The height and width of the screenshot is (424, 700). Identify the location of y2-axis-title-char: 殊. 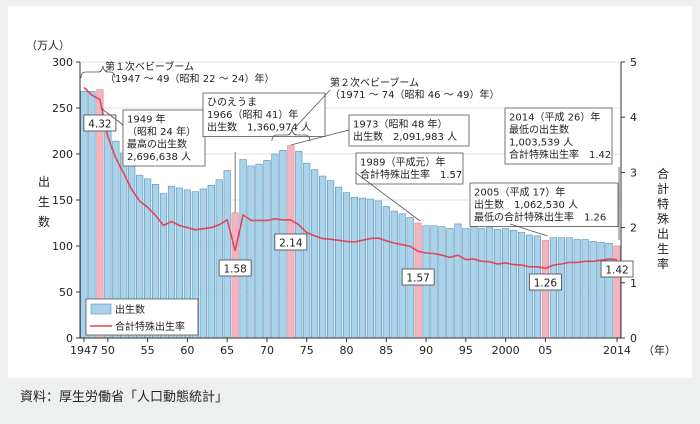
(663, 218).